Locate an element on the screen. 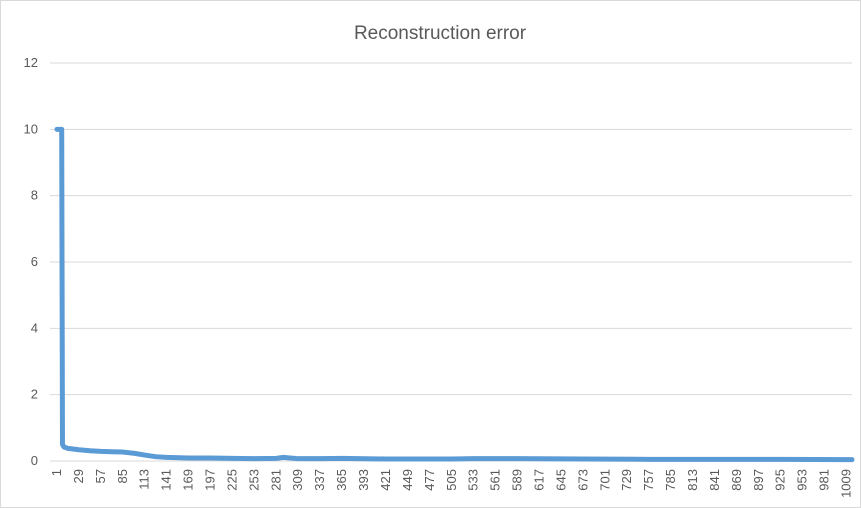  x-tick-label: 841 is located at coordinates (714, 480).